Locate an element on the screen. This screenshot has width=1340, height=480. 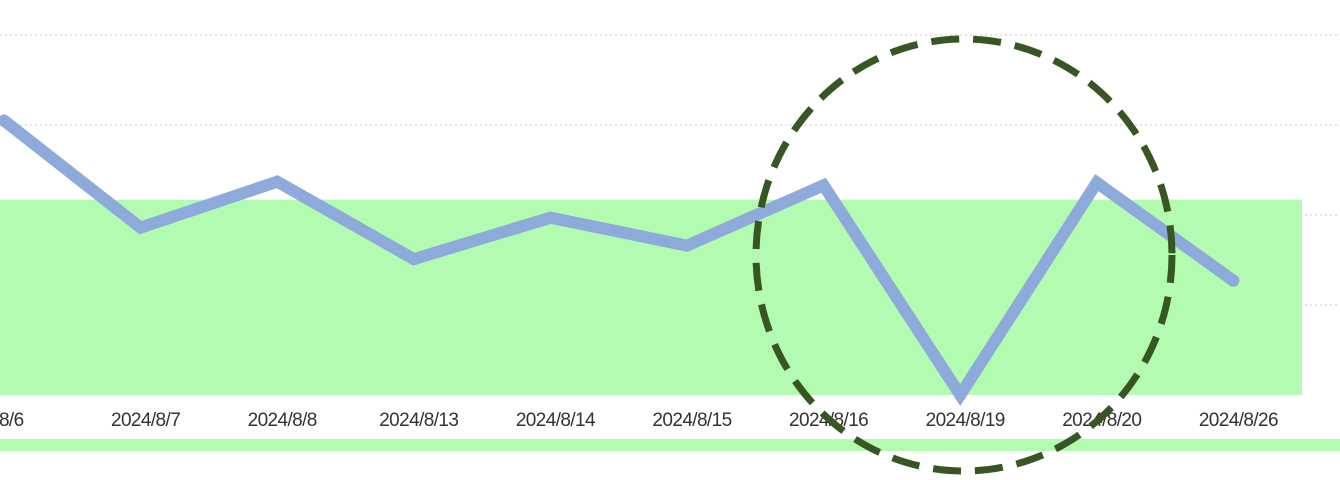
x-tick-label: 2024/8/8 is located at coordinates (282, 420).